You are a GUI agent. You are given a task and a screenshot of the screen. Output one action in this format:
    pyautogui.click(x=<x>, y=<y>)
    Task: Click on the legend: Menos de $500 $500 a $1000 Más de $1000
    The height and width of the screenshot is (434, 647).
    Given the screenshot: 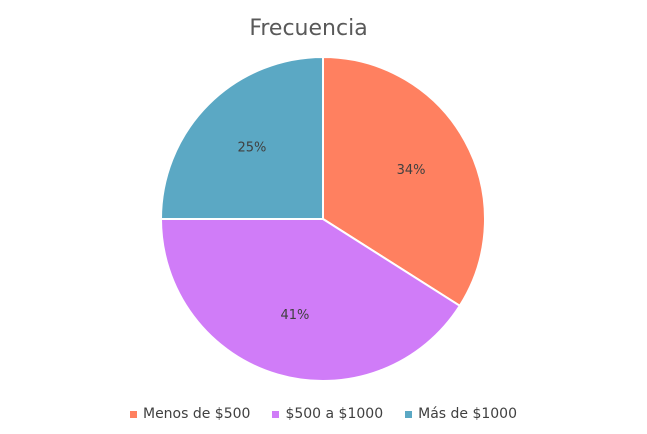 What is the action you would take?
    pyautogui.click(x=323, y=414)
    